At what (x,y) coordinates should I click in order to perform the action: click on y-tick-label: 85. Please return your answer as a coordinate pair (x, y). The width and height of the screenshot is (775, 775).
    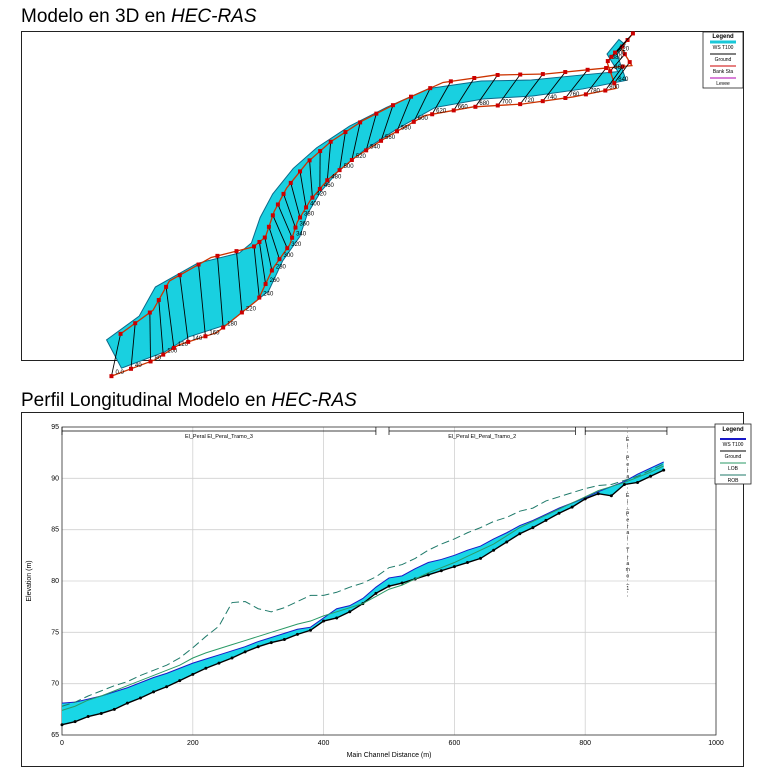
    Looking at the image, I should click on (55, 530).